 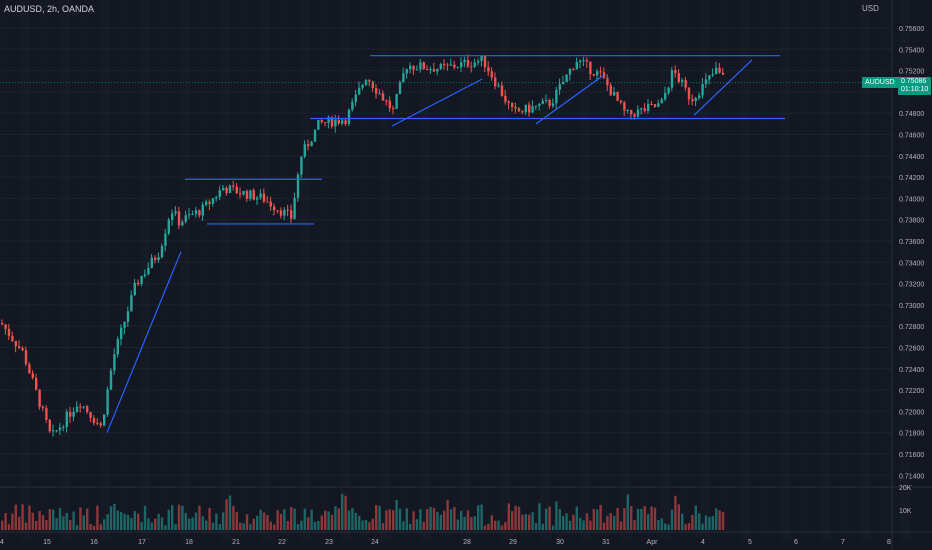 What do you see at coordinates (911, 29) in the screenshot?
I see `price-tick-label: 0.75600` at bounding box center [911, 29].